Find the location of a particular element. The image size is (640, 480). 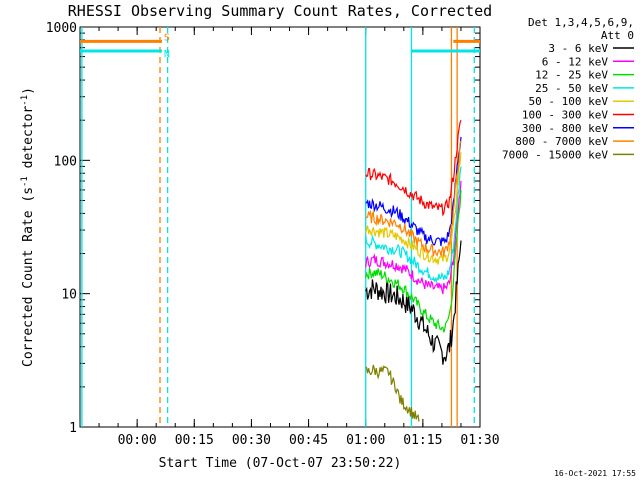

ylabel-sup-1: -1 is located at coordinates (25, 181).